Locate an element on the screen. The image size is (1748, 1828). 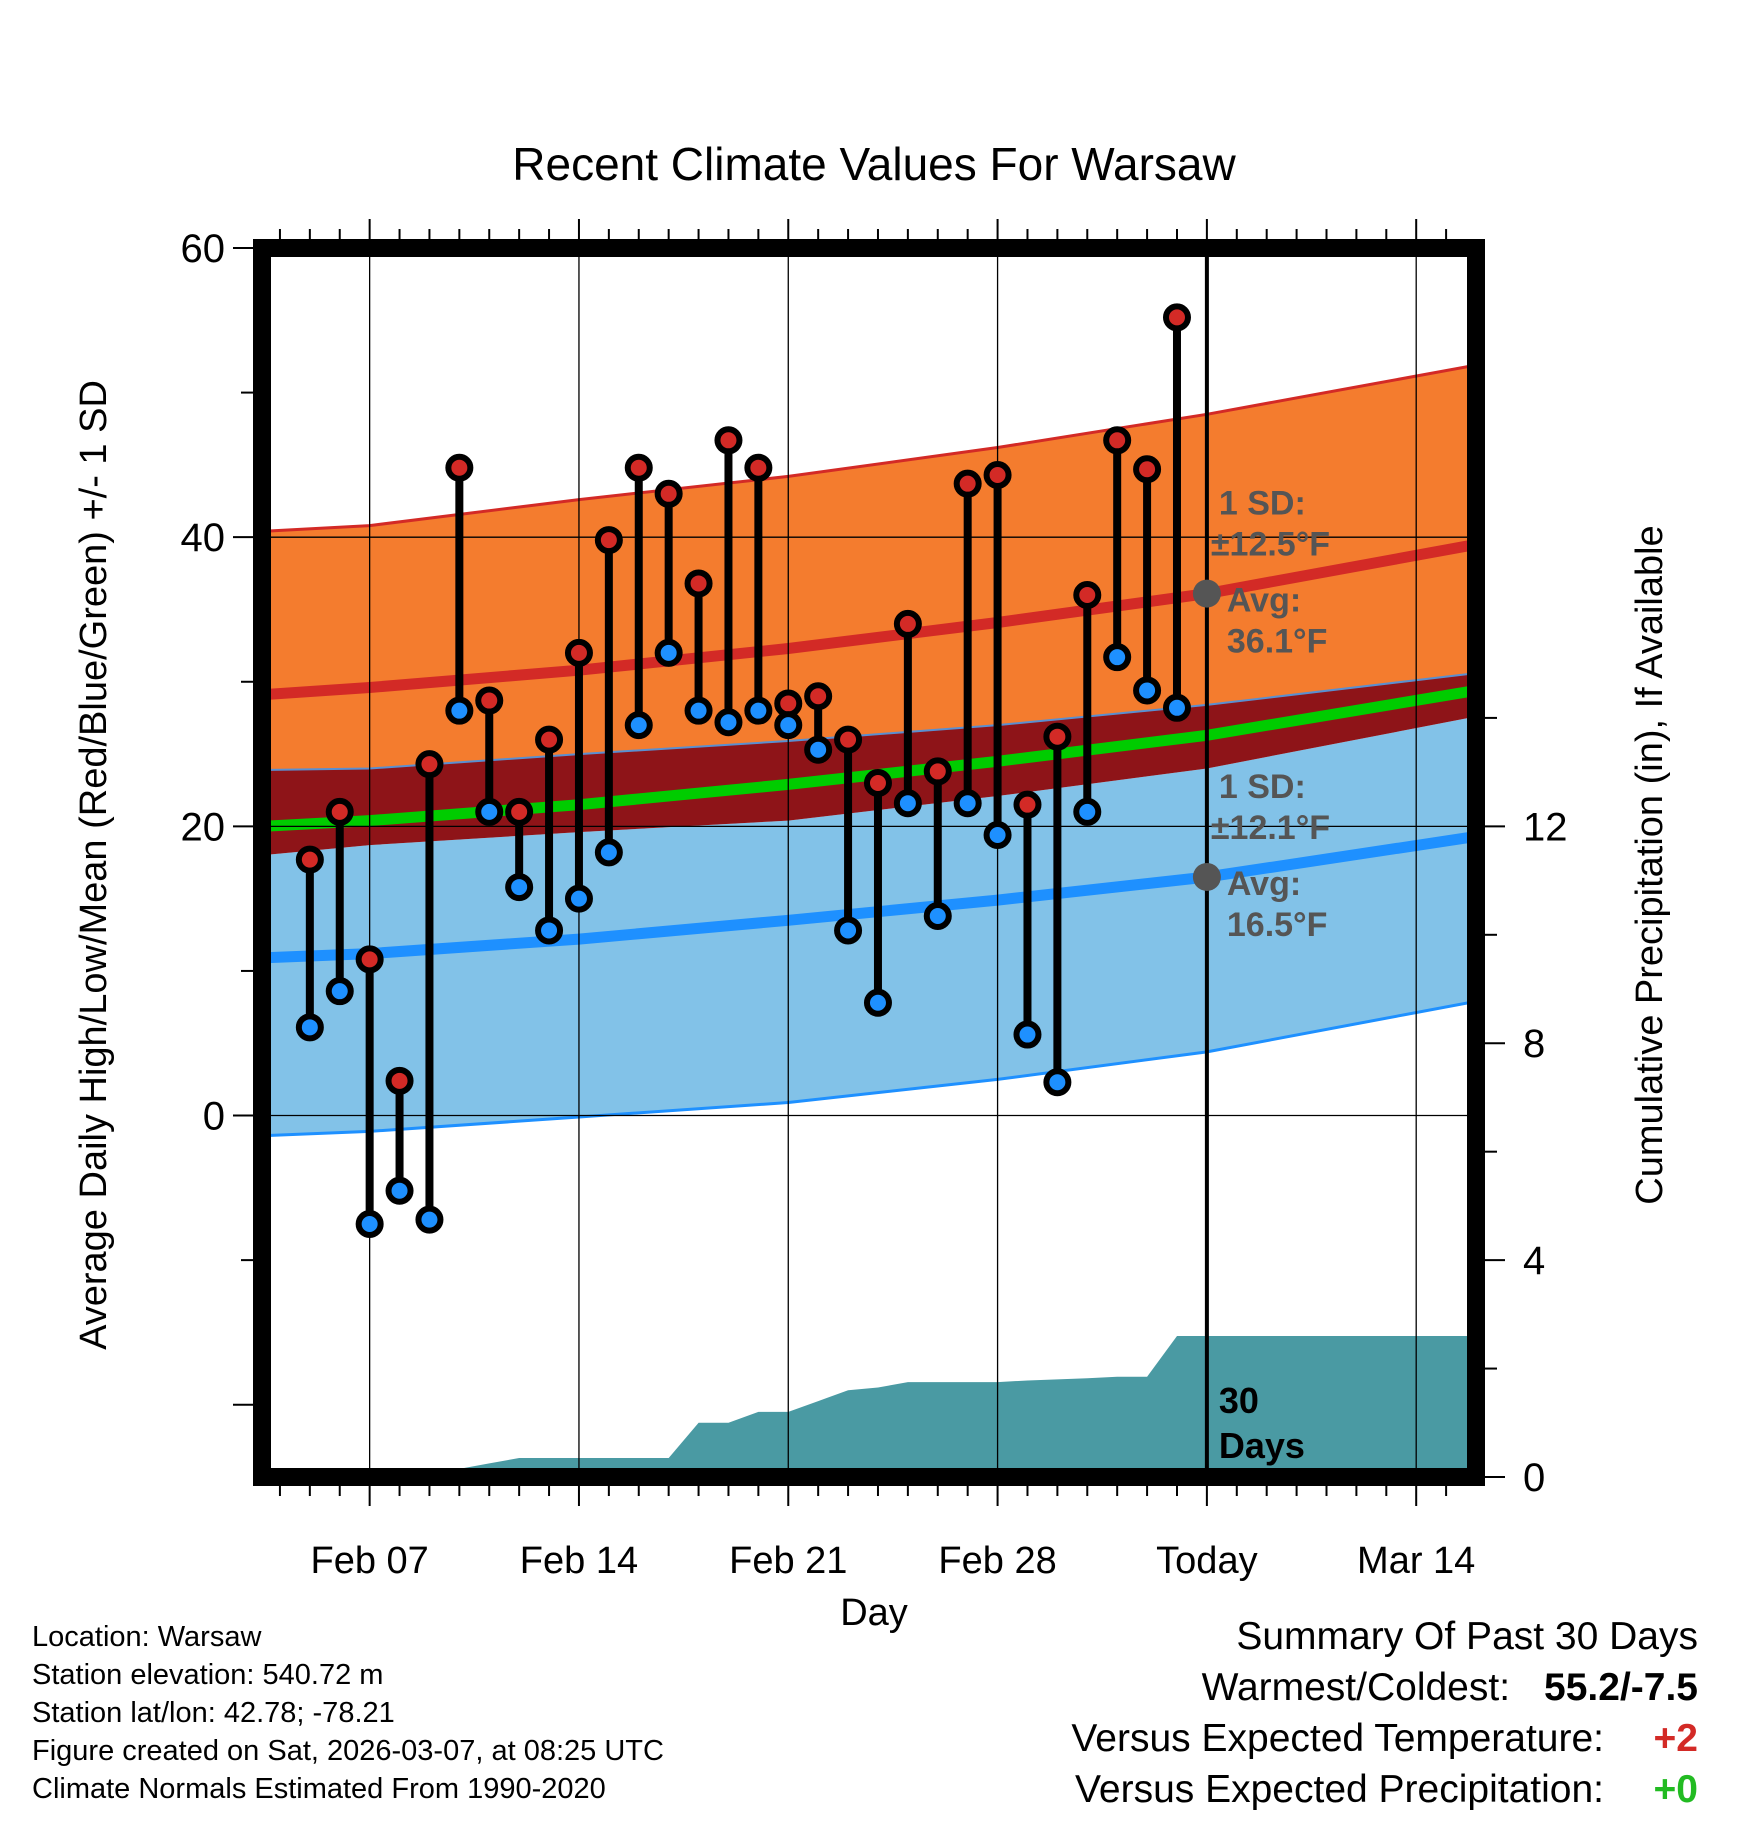
high-avg-value: 36.1°F is located at coordinates (1277, 642).